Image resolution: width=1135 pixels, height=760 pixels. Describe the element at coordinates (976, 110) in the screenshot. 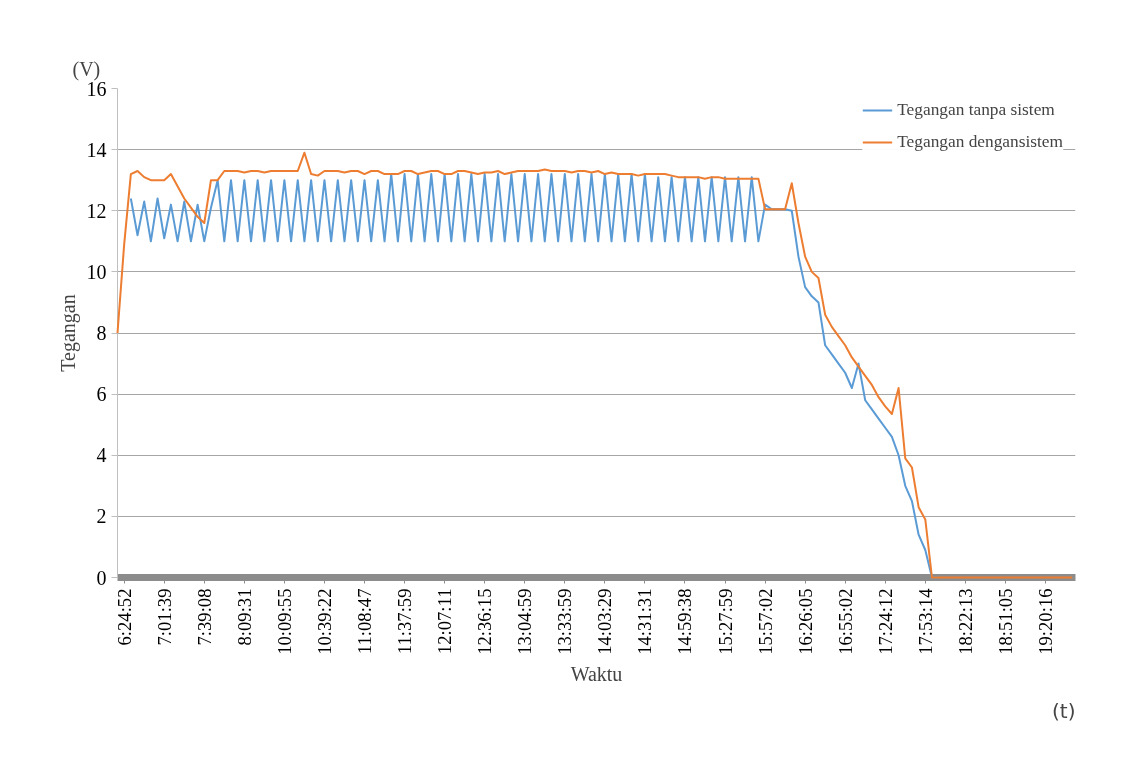

I see `legend-label: Tegangan tanpa sistem` at that location.